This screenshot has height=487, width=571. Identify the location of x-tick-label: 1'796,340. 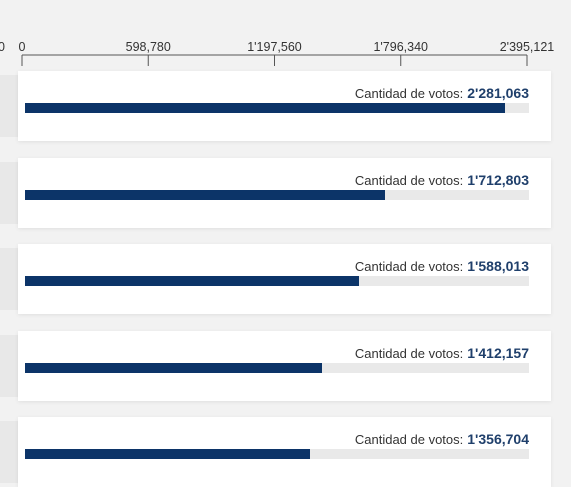
(400, 47).